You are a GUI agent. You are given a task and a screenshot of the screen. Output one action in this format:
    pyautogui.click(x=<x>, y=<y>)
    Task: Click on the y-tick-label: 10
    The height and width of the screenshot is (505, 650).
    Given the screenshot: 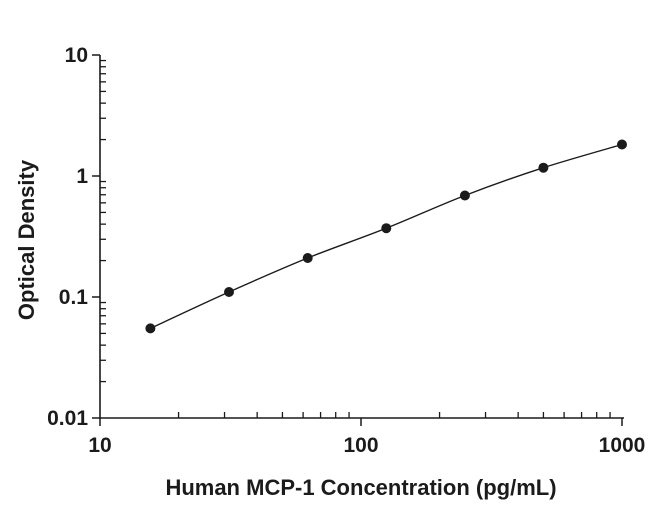 What is the action you would take?
    pyautogui.click(x=76, y=55)
    